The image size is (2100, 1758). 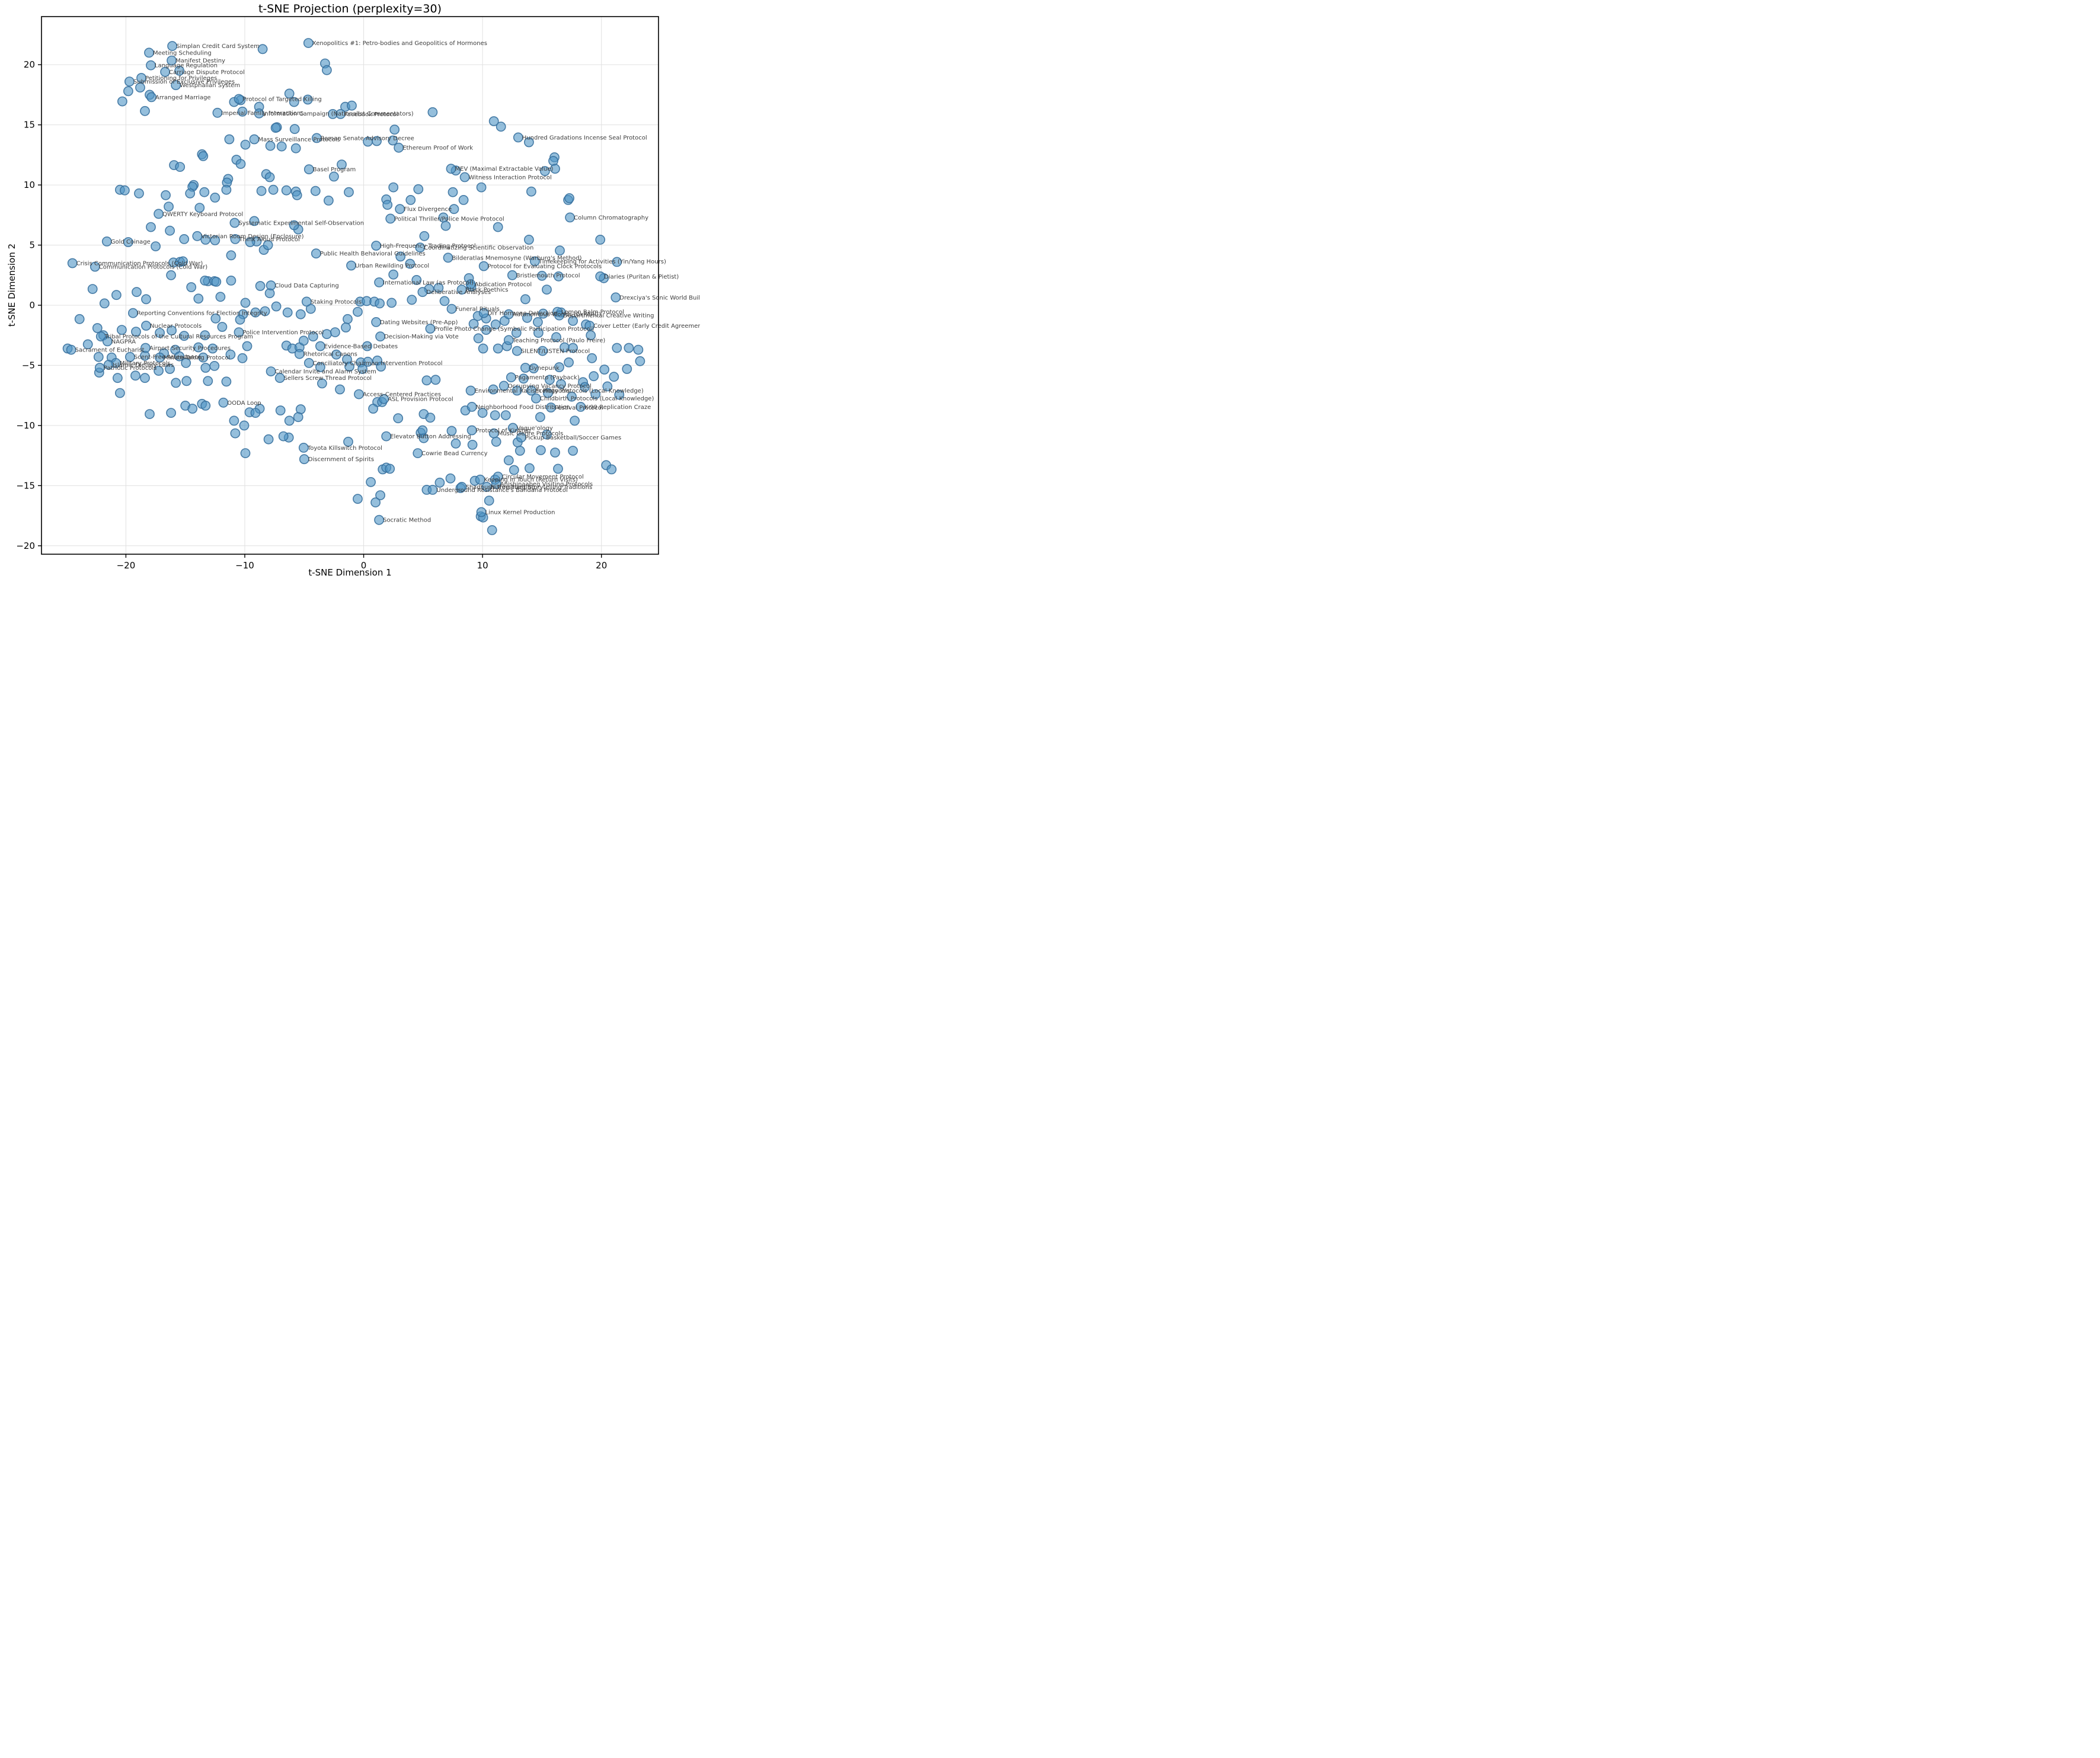 What do you see at coordinates (307, 286) in the screenshot?
I see `point-label: Cloud Data Capturing` at bounding box center [307, 286].